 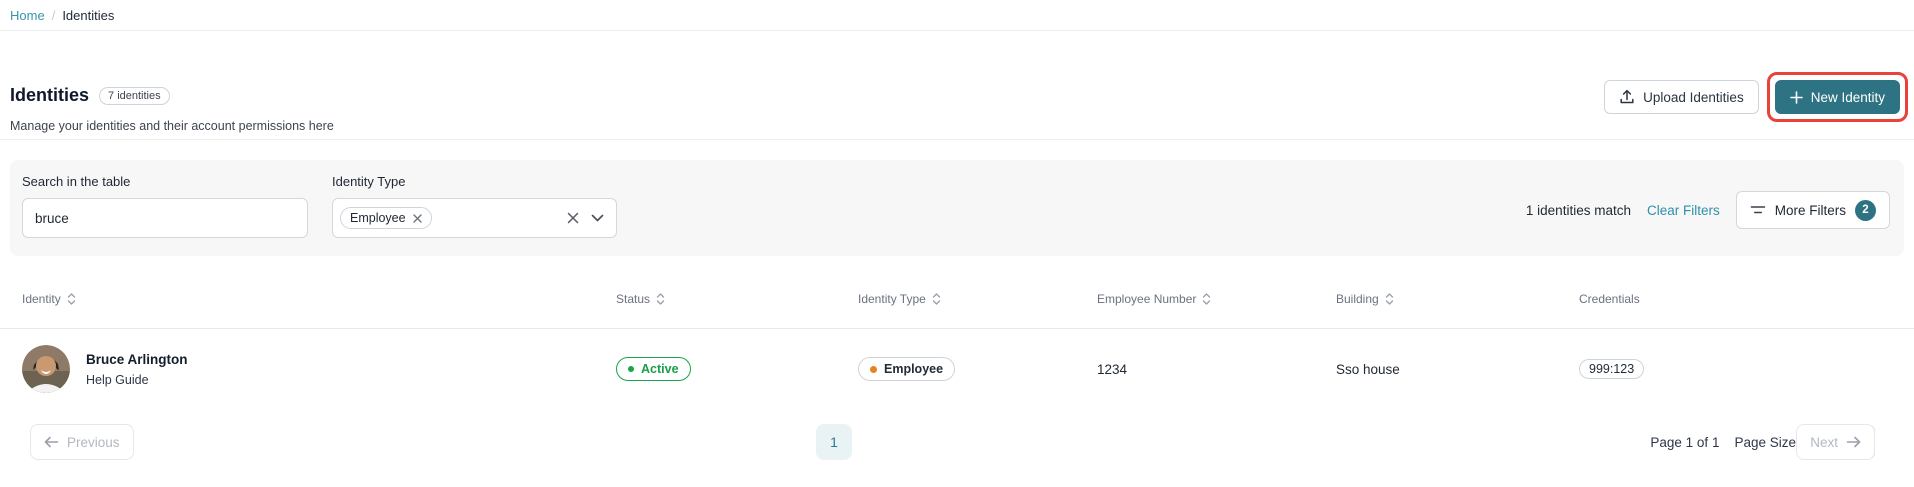 I want to click on pagination: Previous 1 Page 1 of 1 Page Size 25 Next, so click(x=957, y=442).